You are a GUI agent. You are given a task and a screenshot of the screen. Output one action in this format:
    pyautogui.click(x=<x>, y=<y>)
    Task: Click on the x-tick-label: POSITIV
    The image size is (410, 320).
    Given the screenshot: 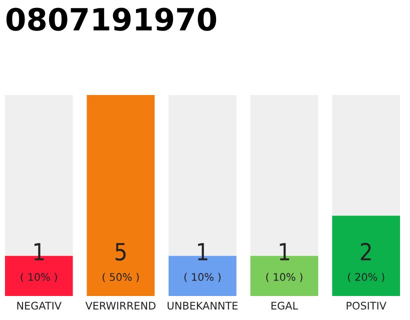 What is the action you would take?
    pyautogui.click(x=366, y=306)
    